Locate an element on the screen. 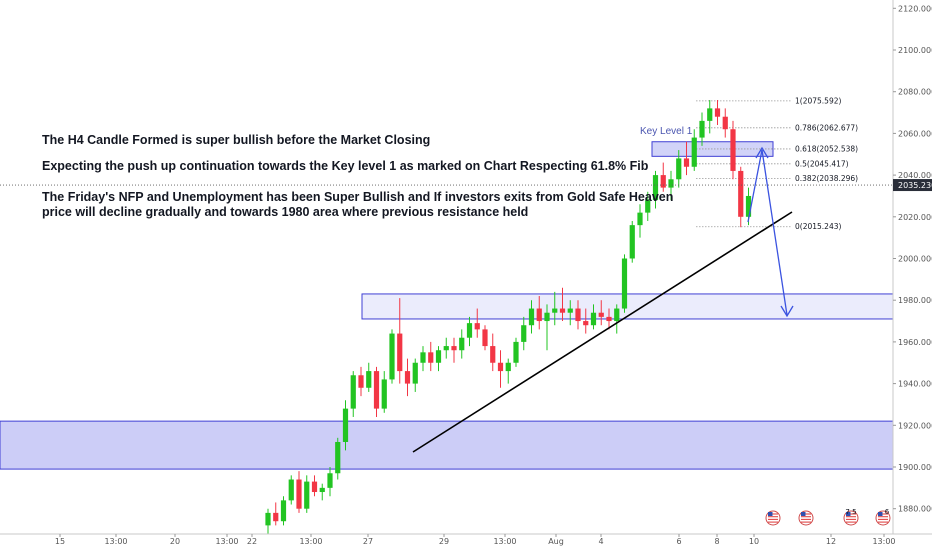 Image resolution: width=932 pixels, height=550 pixels. event-count-label: 6 is located at coordinates (887, 512).